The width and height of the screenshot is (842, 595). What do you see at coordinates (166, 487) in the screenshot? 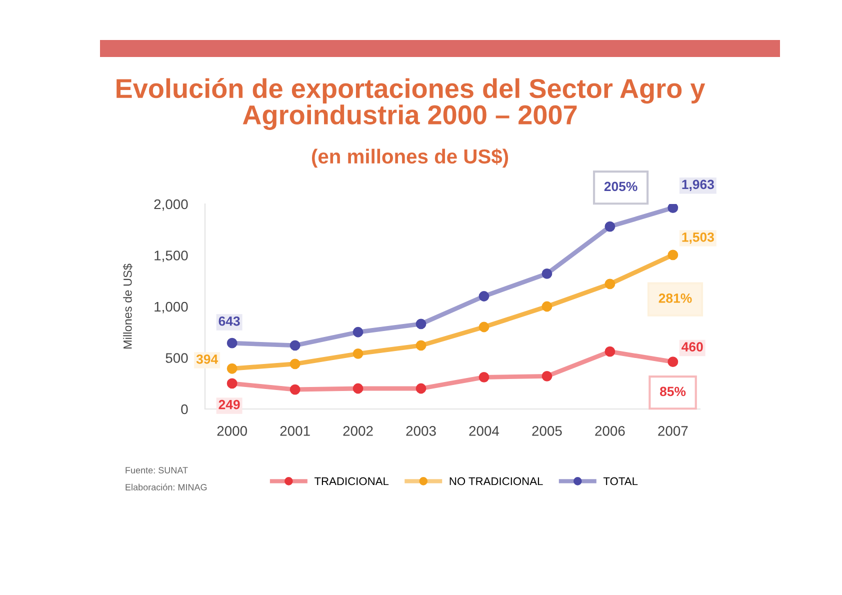
I see `text: Elaboración: MINAG` at bounding box center [166, 487].